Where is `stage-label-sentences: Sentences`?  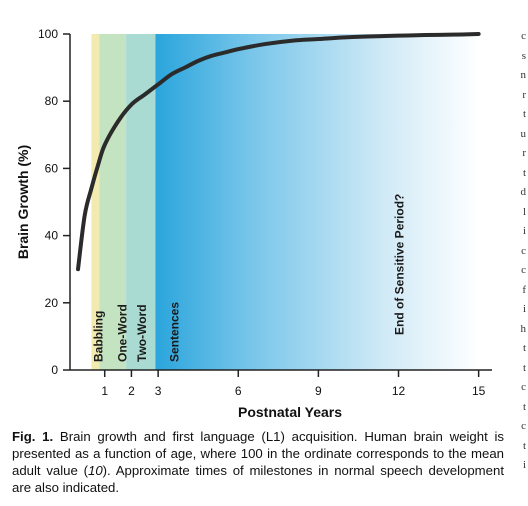
stage-label-sentences: Sentences is located at coordinates (174, 332).